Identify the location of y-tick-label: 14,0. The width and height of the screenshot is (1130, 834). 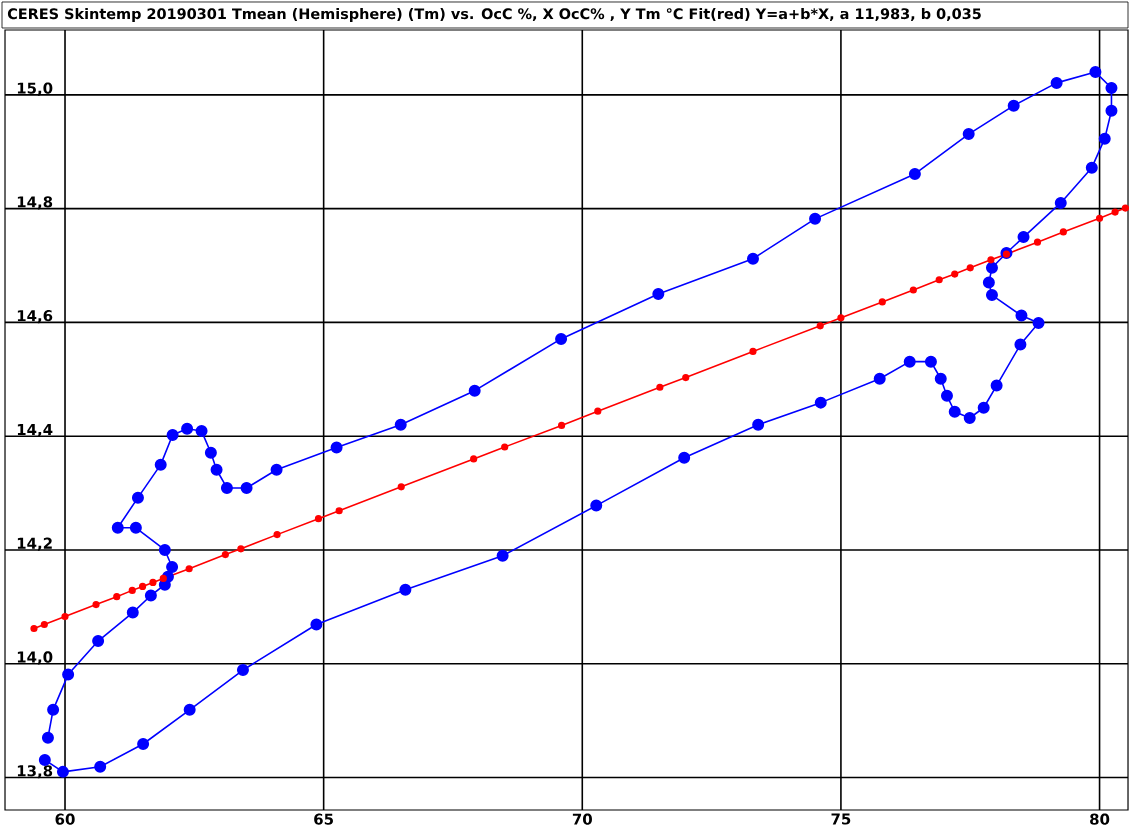
(35, 658).